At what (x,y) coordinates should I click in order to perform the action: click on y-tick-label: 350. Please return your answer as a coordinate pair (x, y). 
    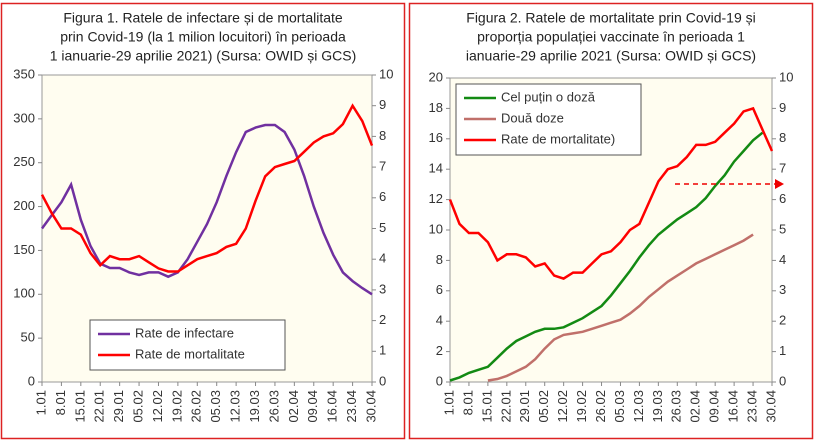
    Looking at the image, I should click on (24, 73).